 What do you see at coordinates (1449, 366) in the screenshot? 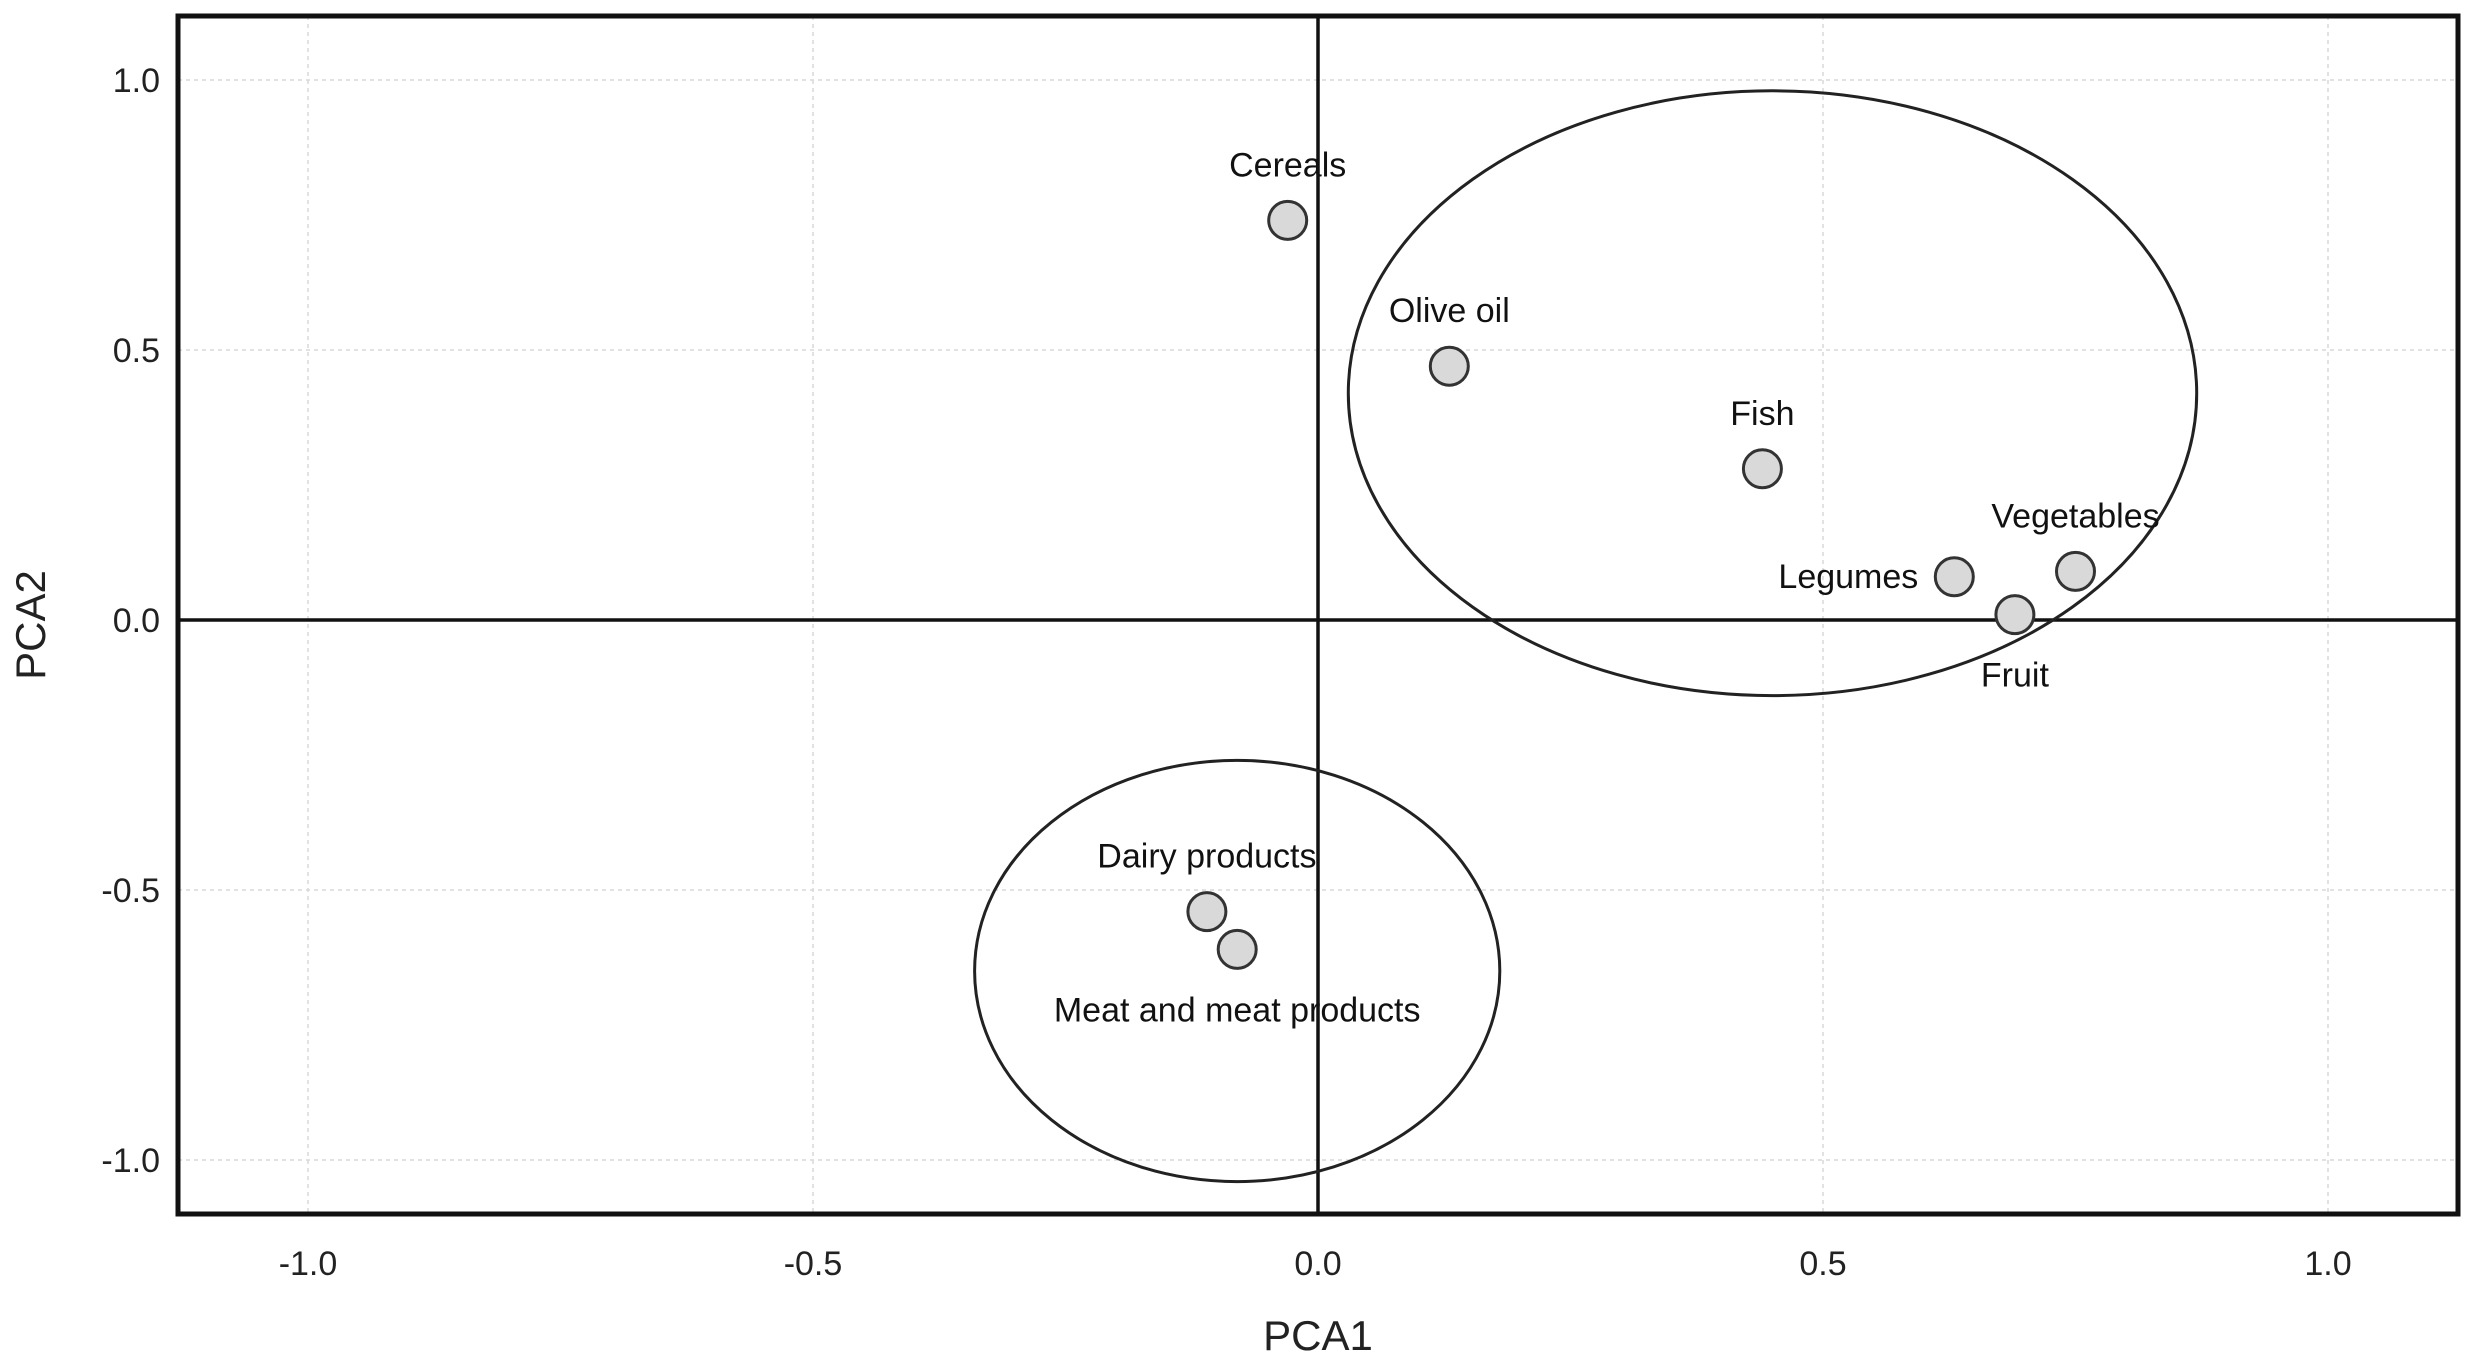
I see `point-olive-oil` at bounding box center [1449, 366].